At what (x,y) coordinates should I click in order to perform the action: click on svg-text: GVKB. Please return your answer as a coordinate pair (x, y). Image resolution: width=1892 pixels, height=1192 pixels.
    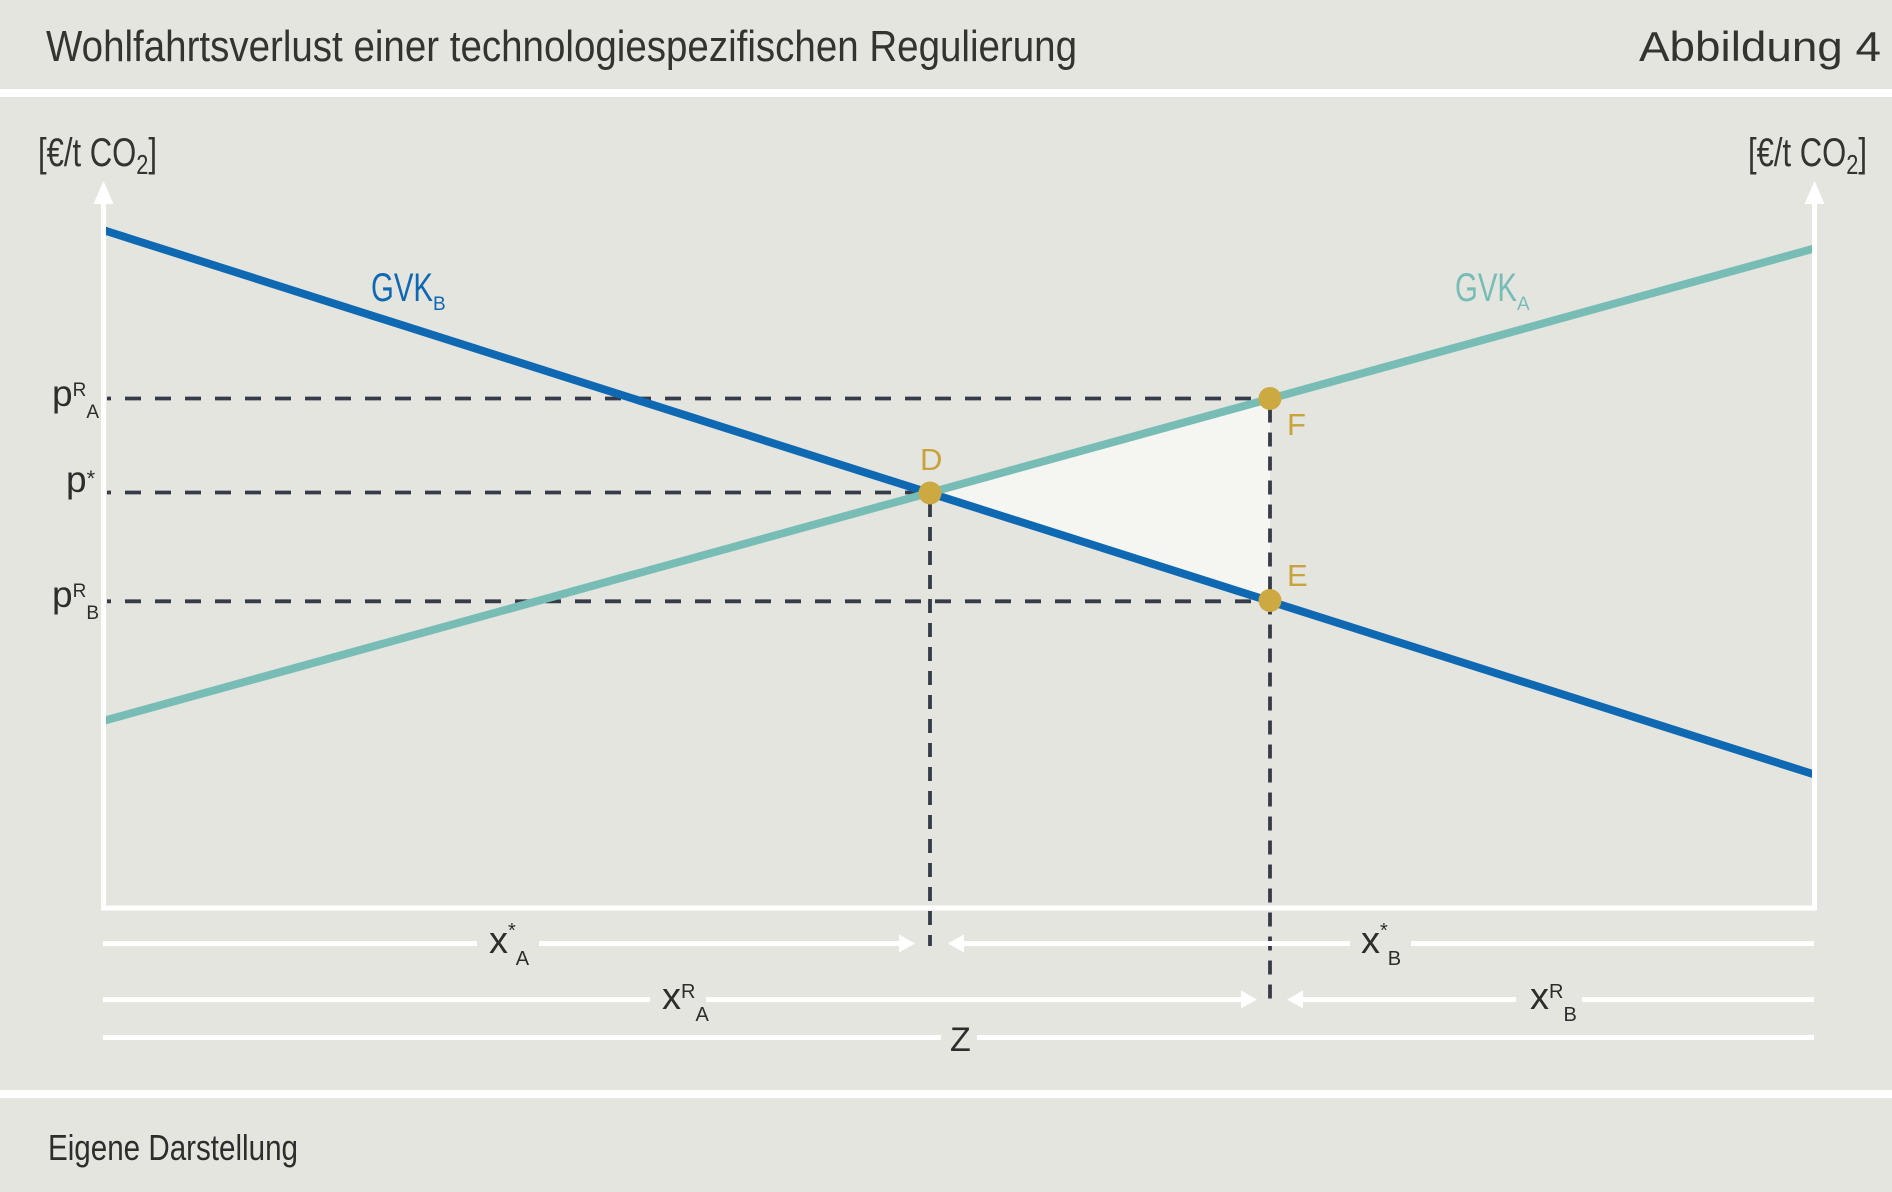
    Looking at the image, I should click on (408, 290).